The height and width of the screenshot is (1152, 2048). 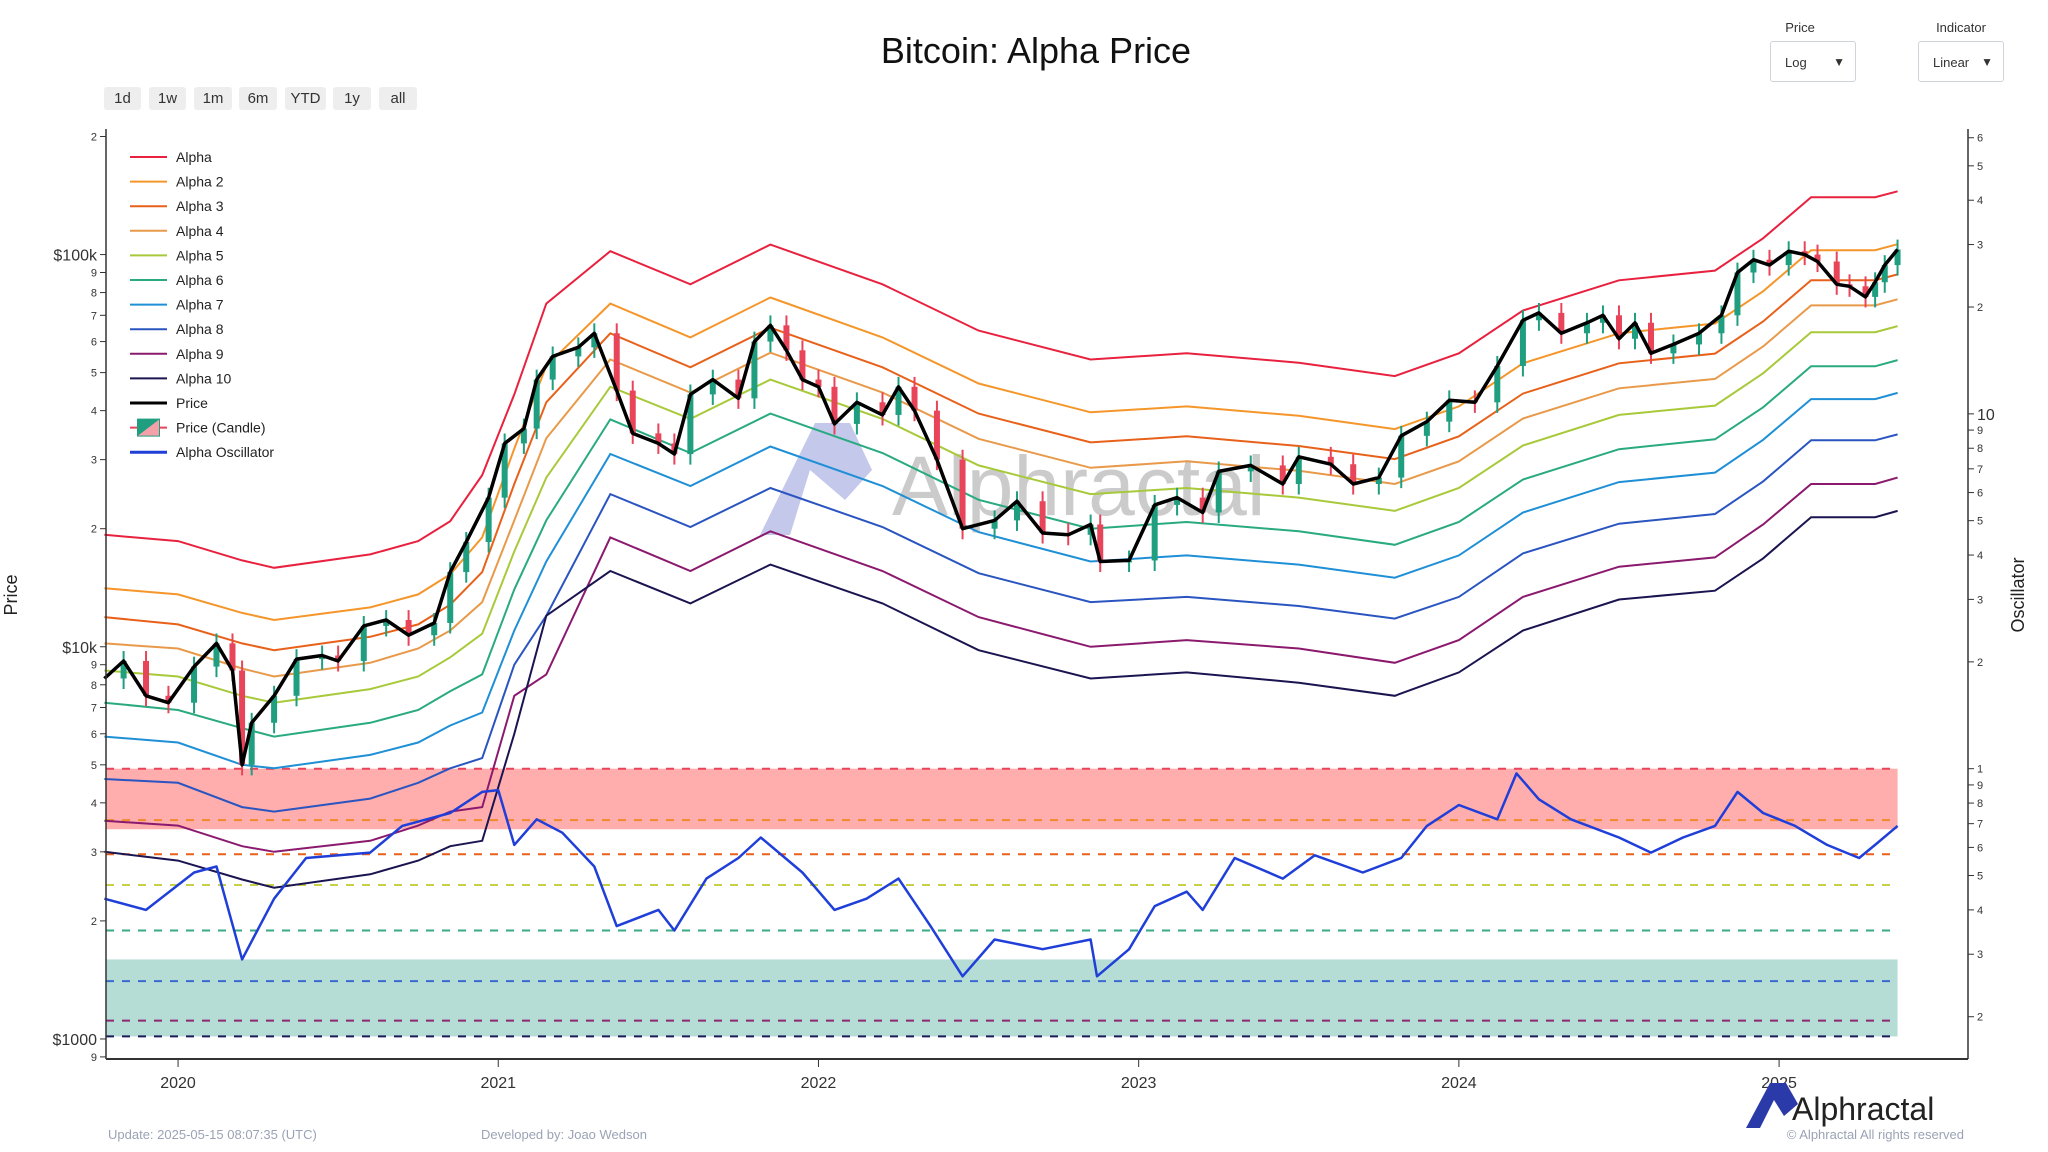 I want to click on y2-tick-label: 5, so click(x=1980, y=167).